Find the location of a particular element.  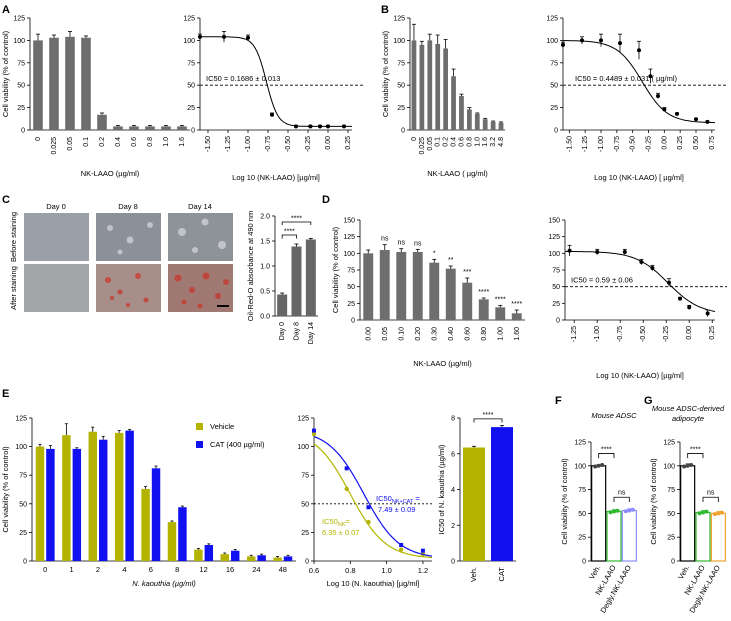

E2-annotation-cat-value: 7.49 ± 0.09 is located at coordinates (396, 509).